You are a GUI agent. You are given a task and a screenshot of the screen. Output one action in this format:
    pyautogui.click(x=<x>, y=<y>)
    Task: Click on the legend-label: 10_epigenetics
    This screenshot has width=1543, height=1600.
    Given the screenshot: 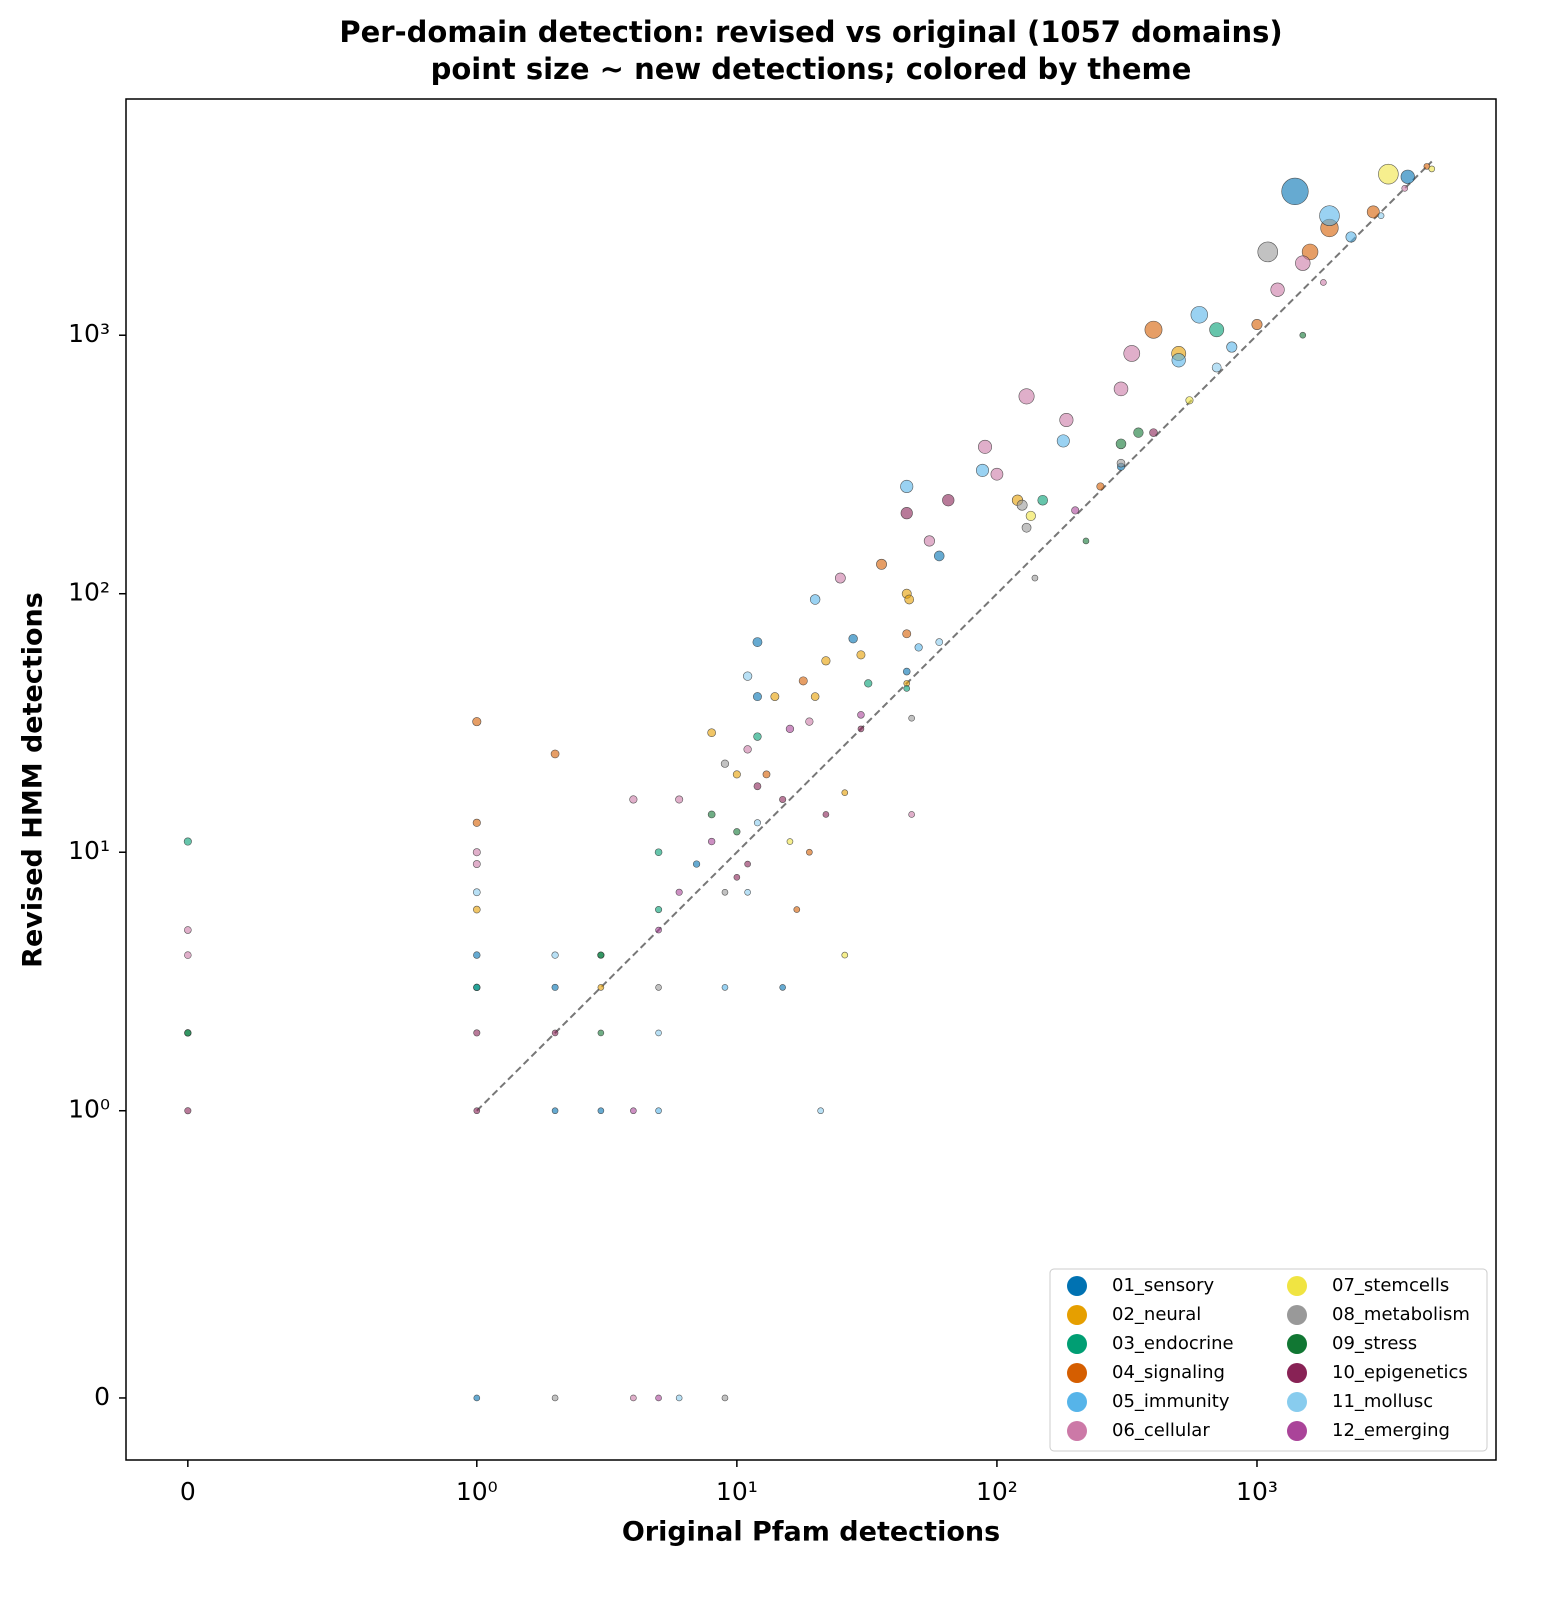 What is the action you would take?
    pyautogui.click(x=1400, y=1372)
    